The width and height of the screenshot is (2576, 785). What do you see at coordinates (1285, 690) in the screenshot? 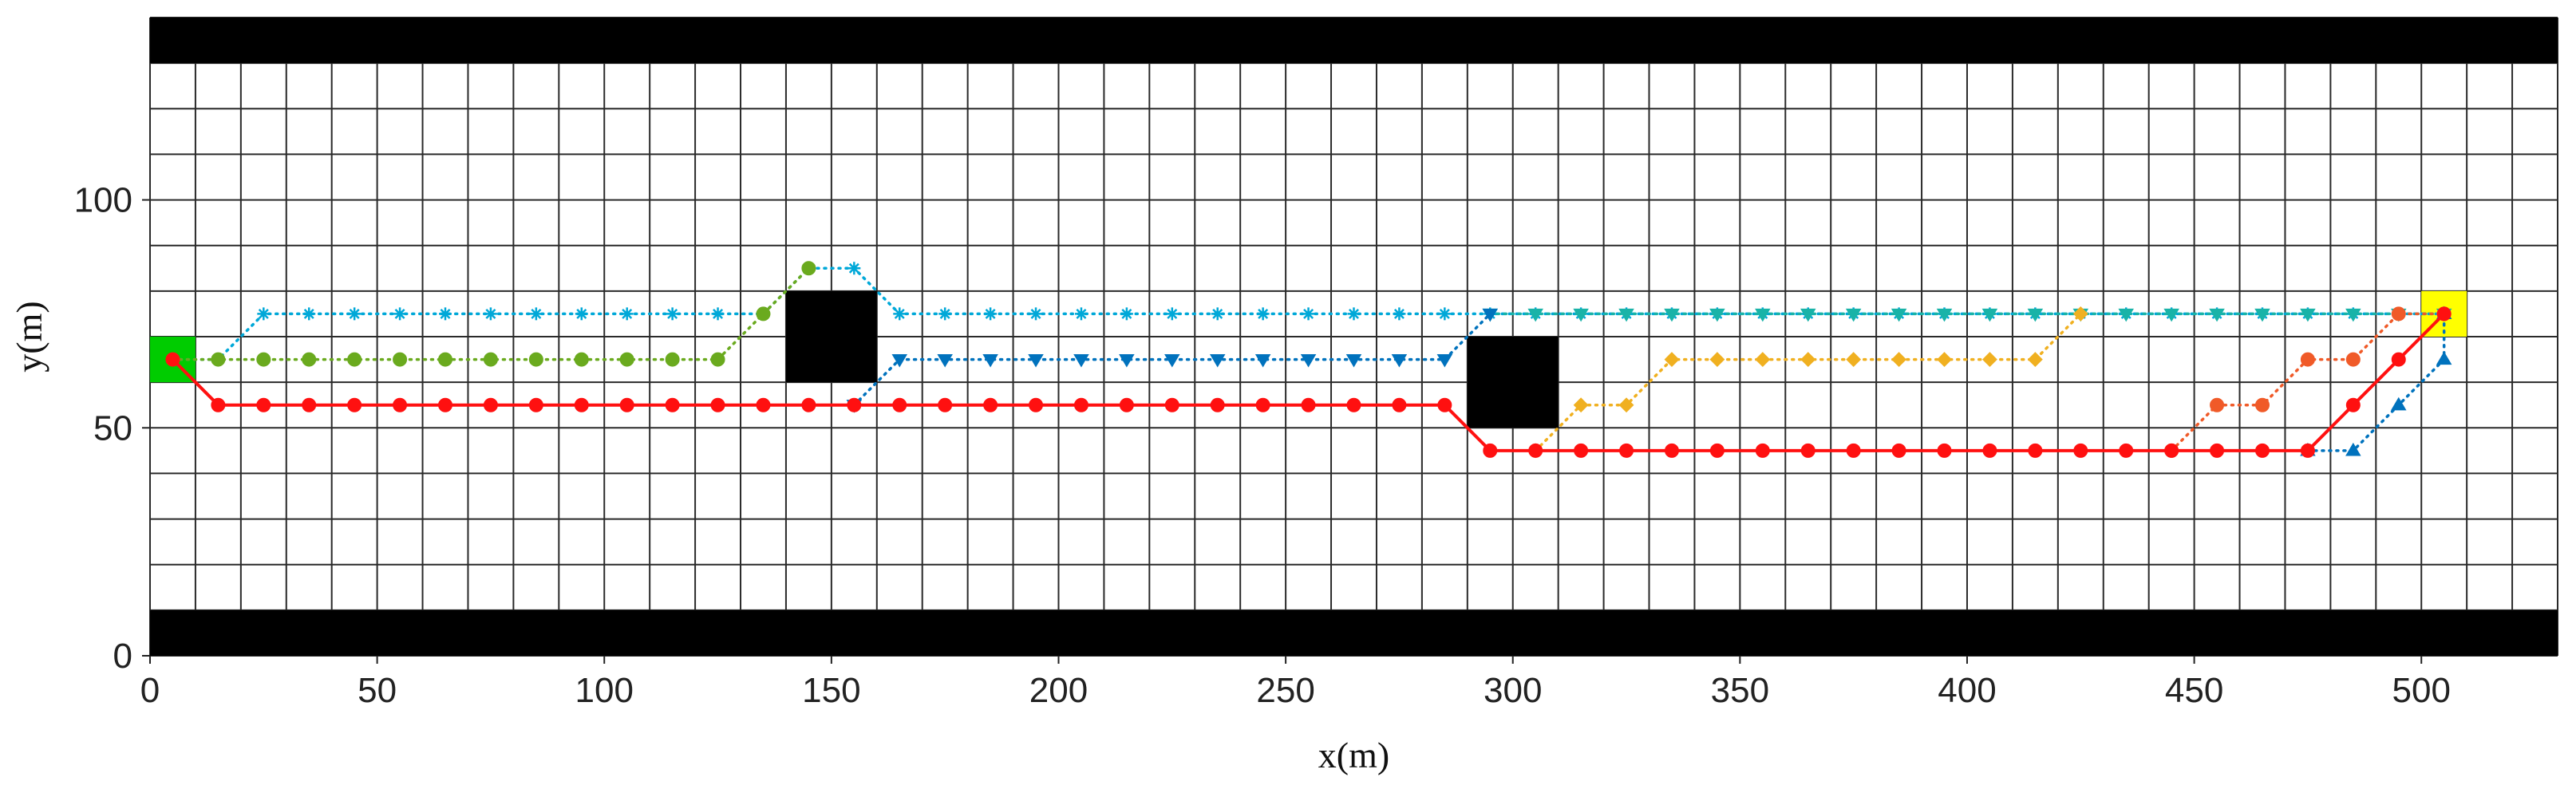
I see `x-tick-label: 250` at bounding box center [1285, 690].